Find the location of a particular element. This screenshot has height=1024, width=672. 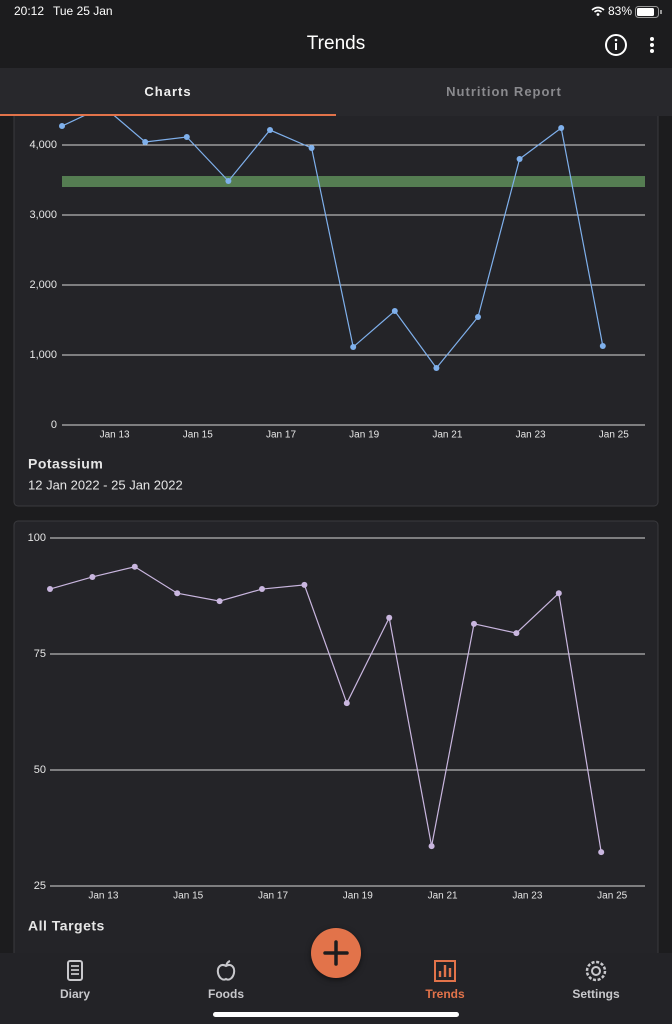

y-tick-label: 3,000 is located at coordinates (43, 215).